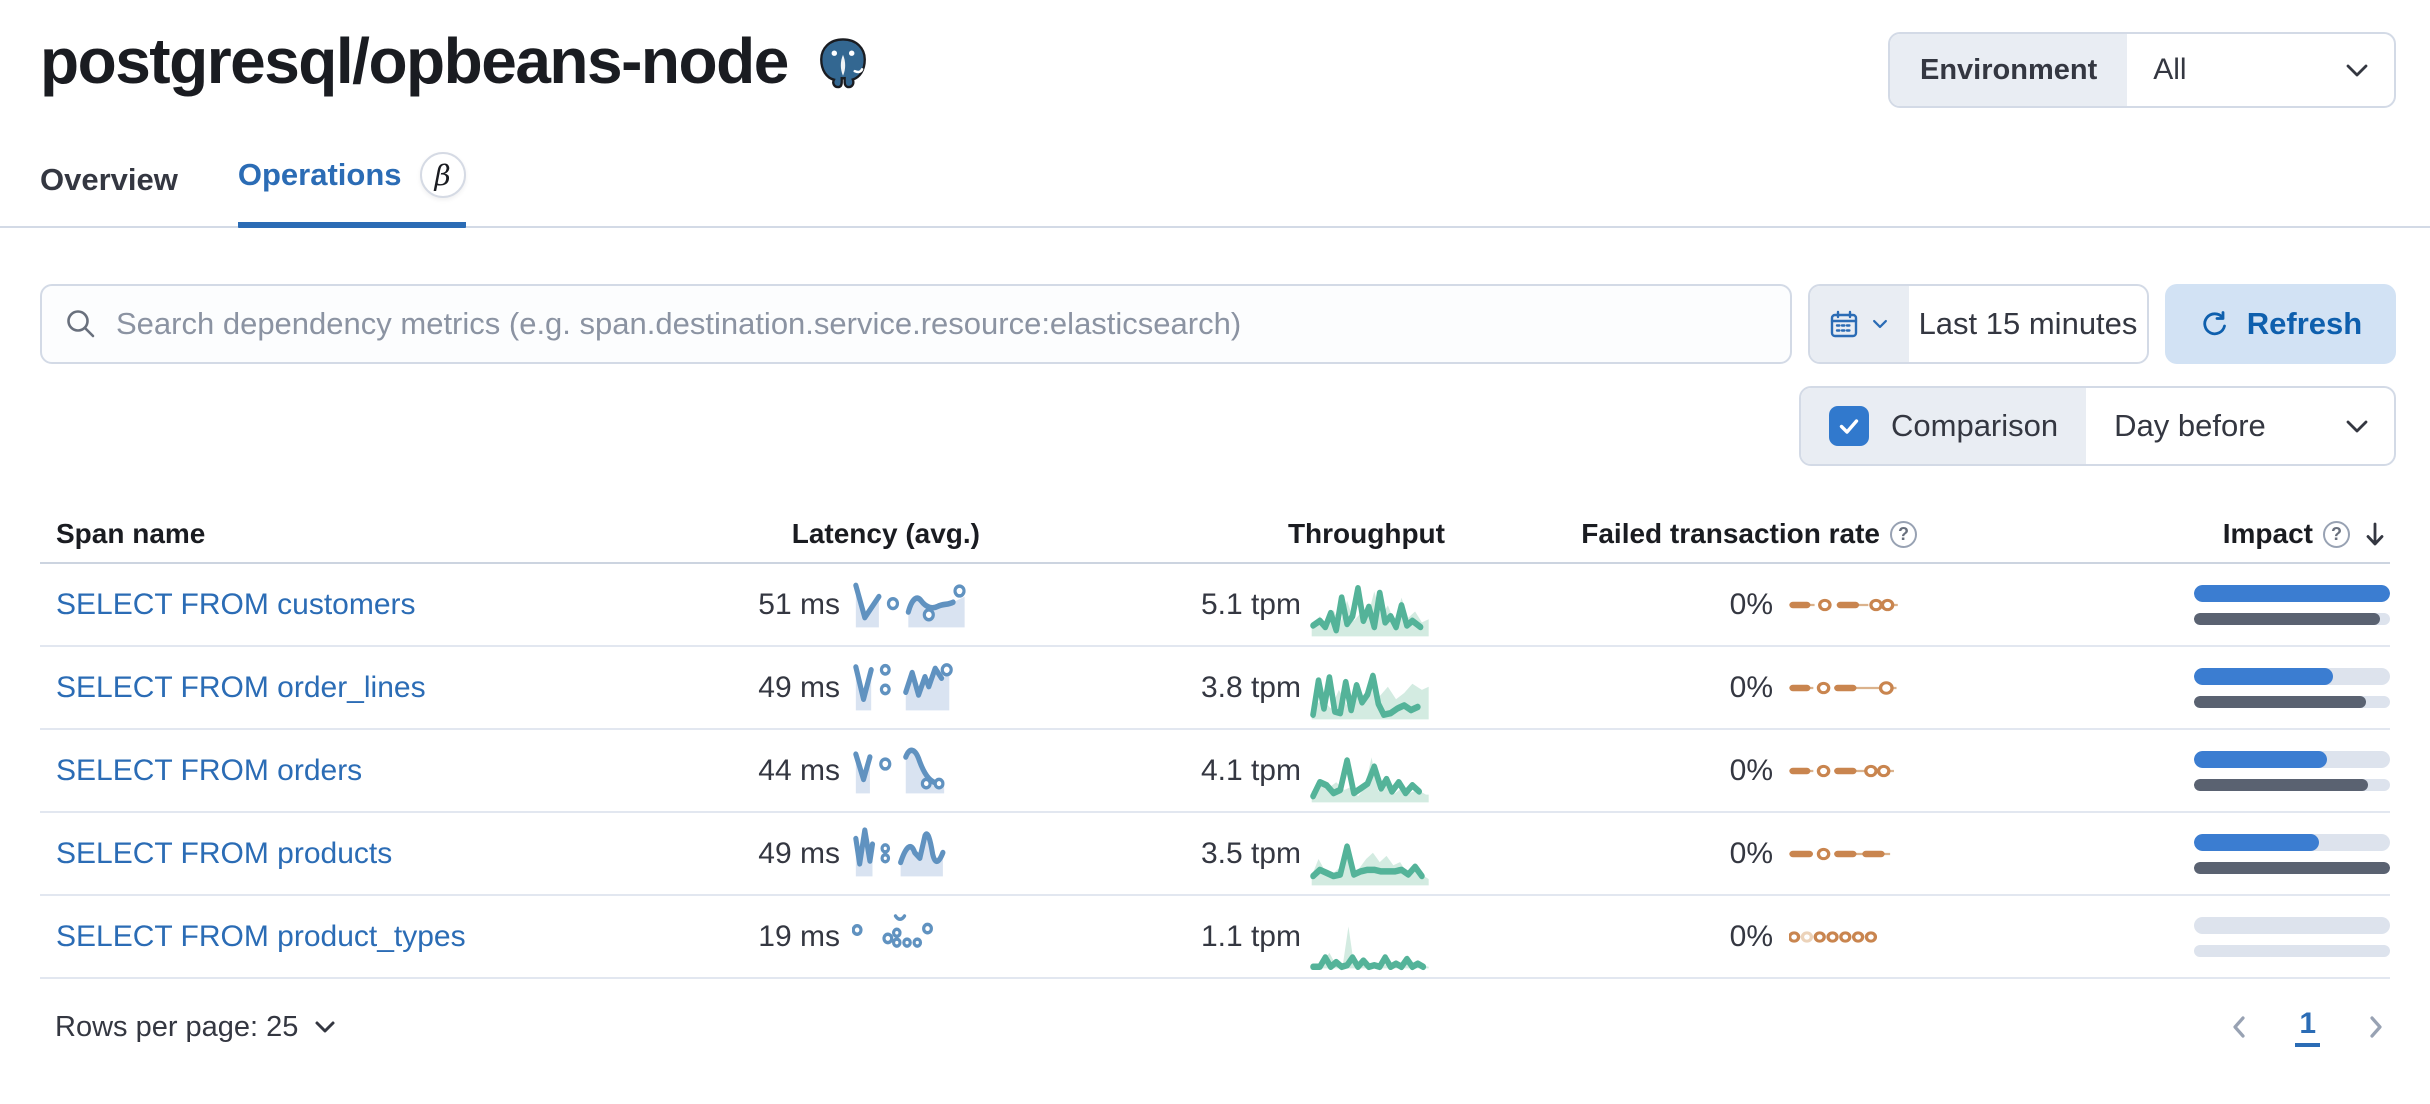 This screenshot has width=2430, height=1104. What do you see at coordinates (1215, 54) in the screenshot?
I see `page-header: postgresql/opbeans-node Environment All` at bounding box center [1215, 54].